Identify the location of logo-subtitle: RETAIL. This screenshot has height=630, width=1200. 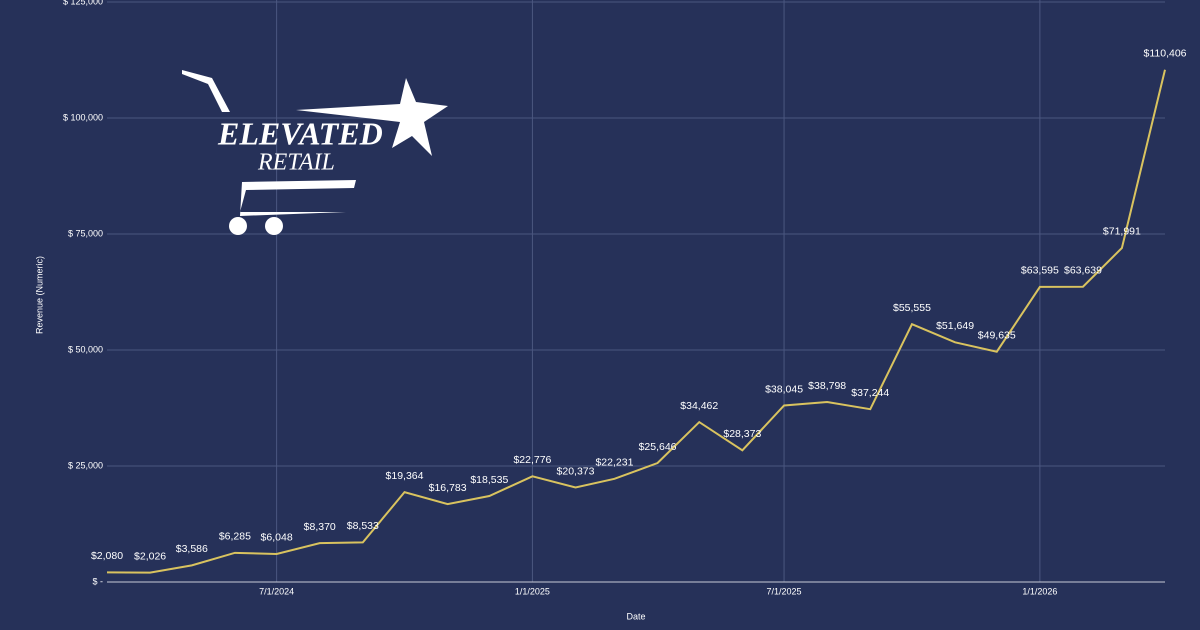
(296, 163).